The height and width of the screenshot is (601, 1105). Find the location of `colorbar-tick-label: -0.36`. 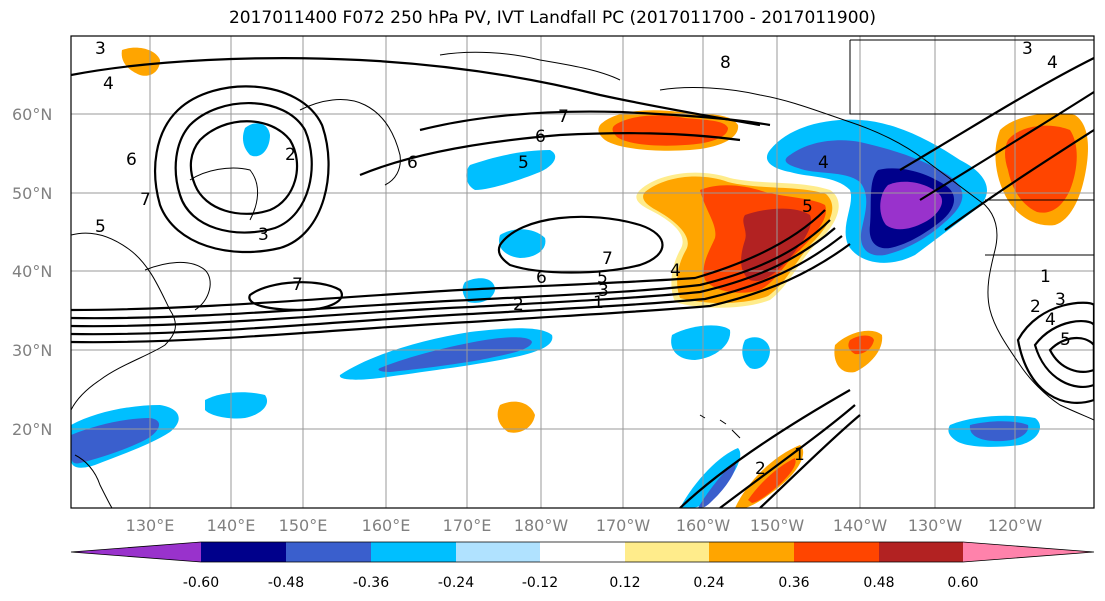

colorbar-tick-label: -0.36 is located at coordinates (371, 583).